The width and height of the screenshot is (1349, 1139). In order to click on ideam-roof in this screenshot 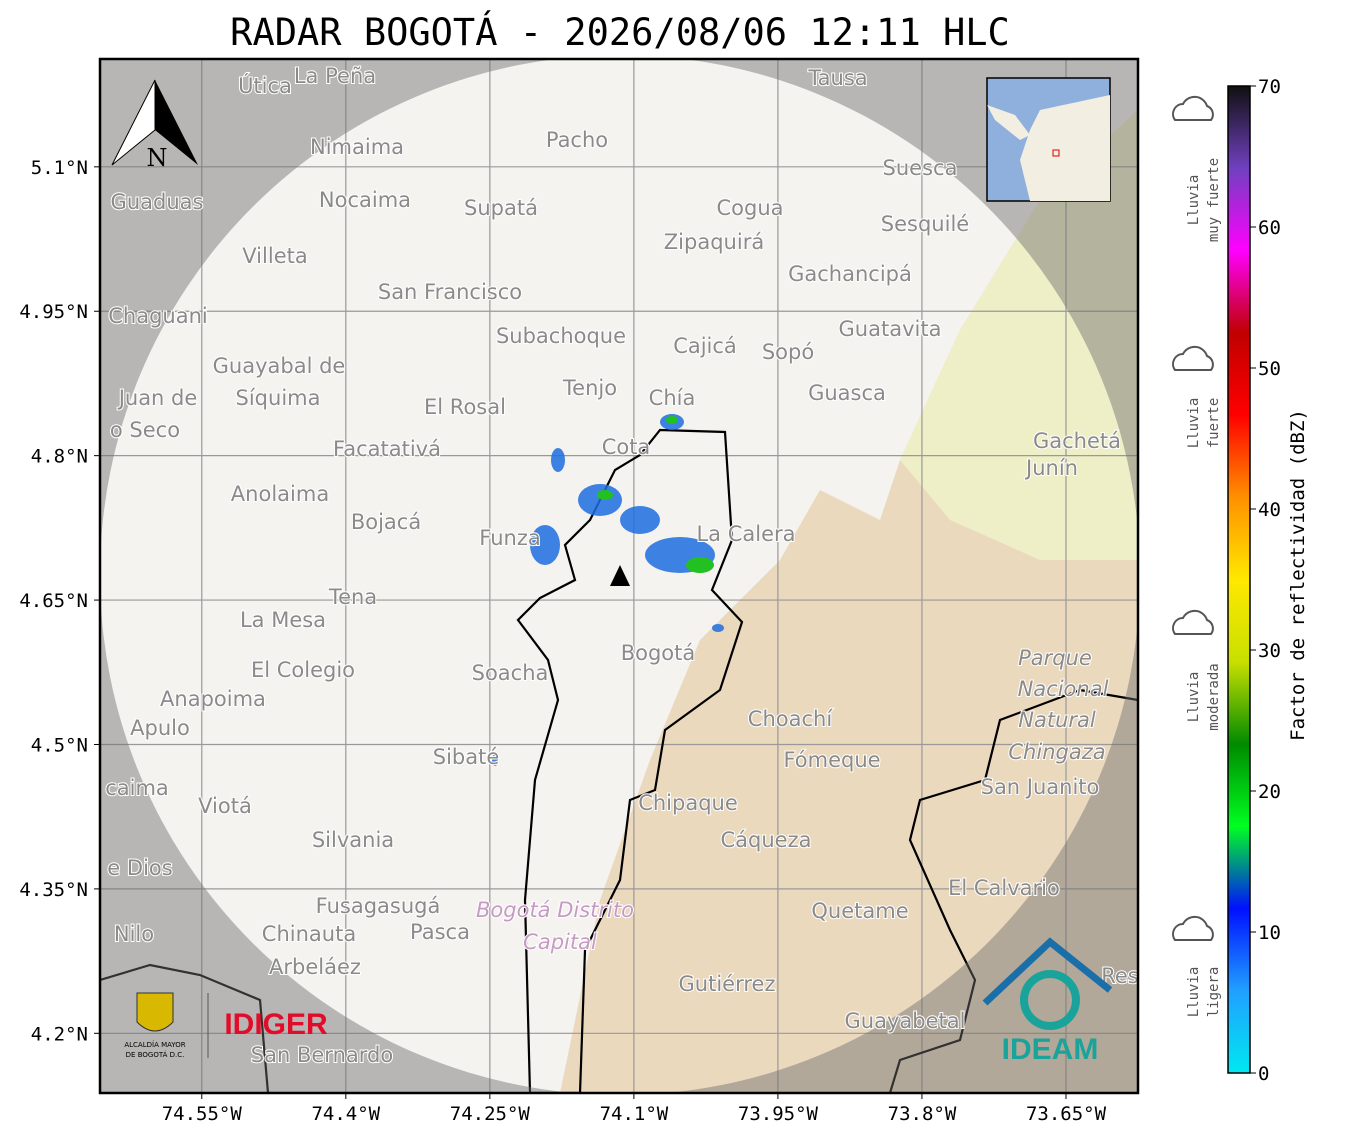, I will do `click(1047, 971)`.